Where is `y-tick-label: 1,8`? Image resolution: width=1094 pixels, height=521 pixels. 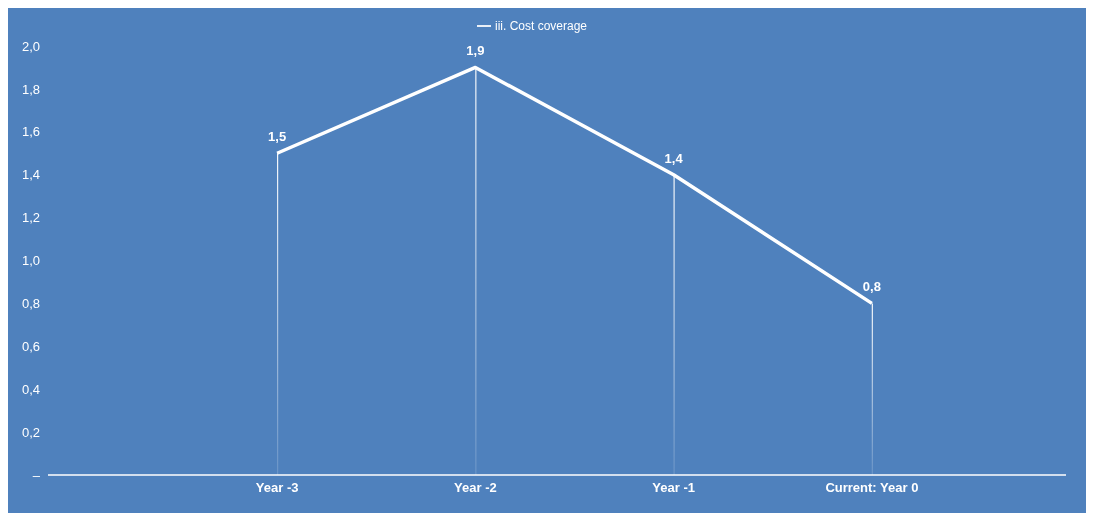
y-tick-label: 1,8 is located at coordinates (30, 89).